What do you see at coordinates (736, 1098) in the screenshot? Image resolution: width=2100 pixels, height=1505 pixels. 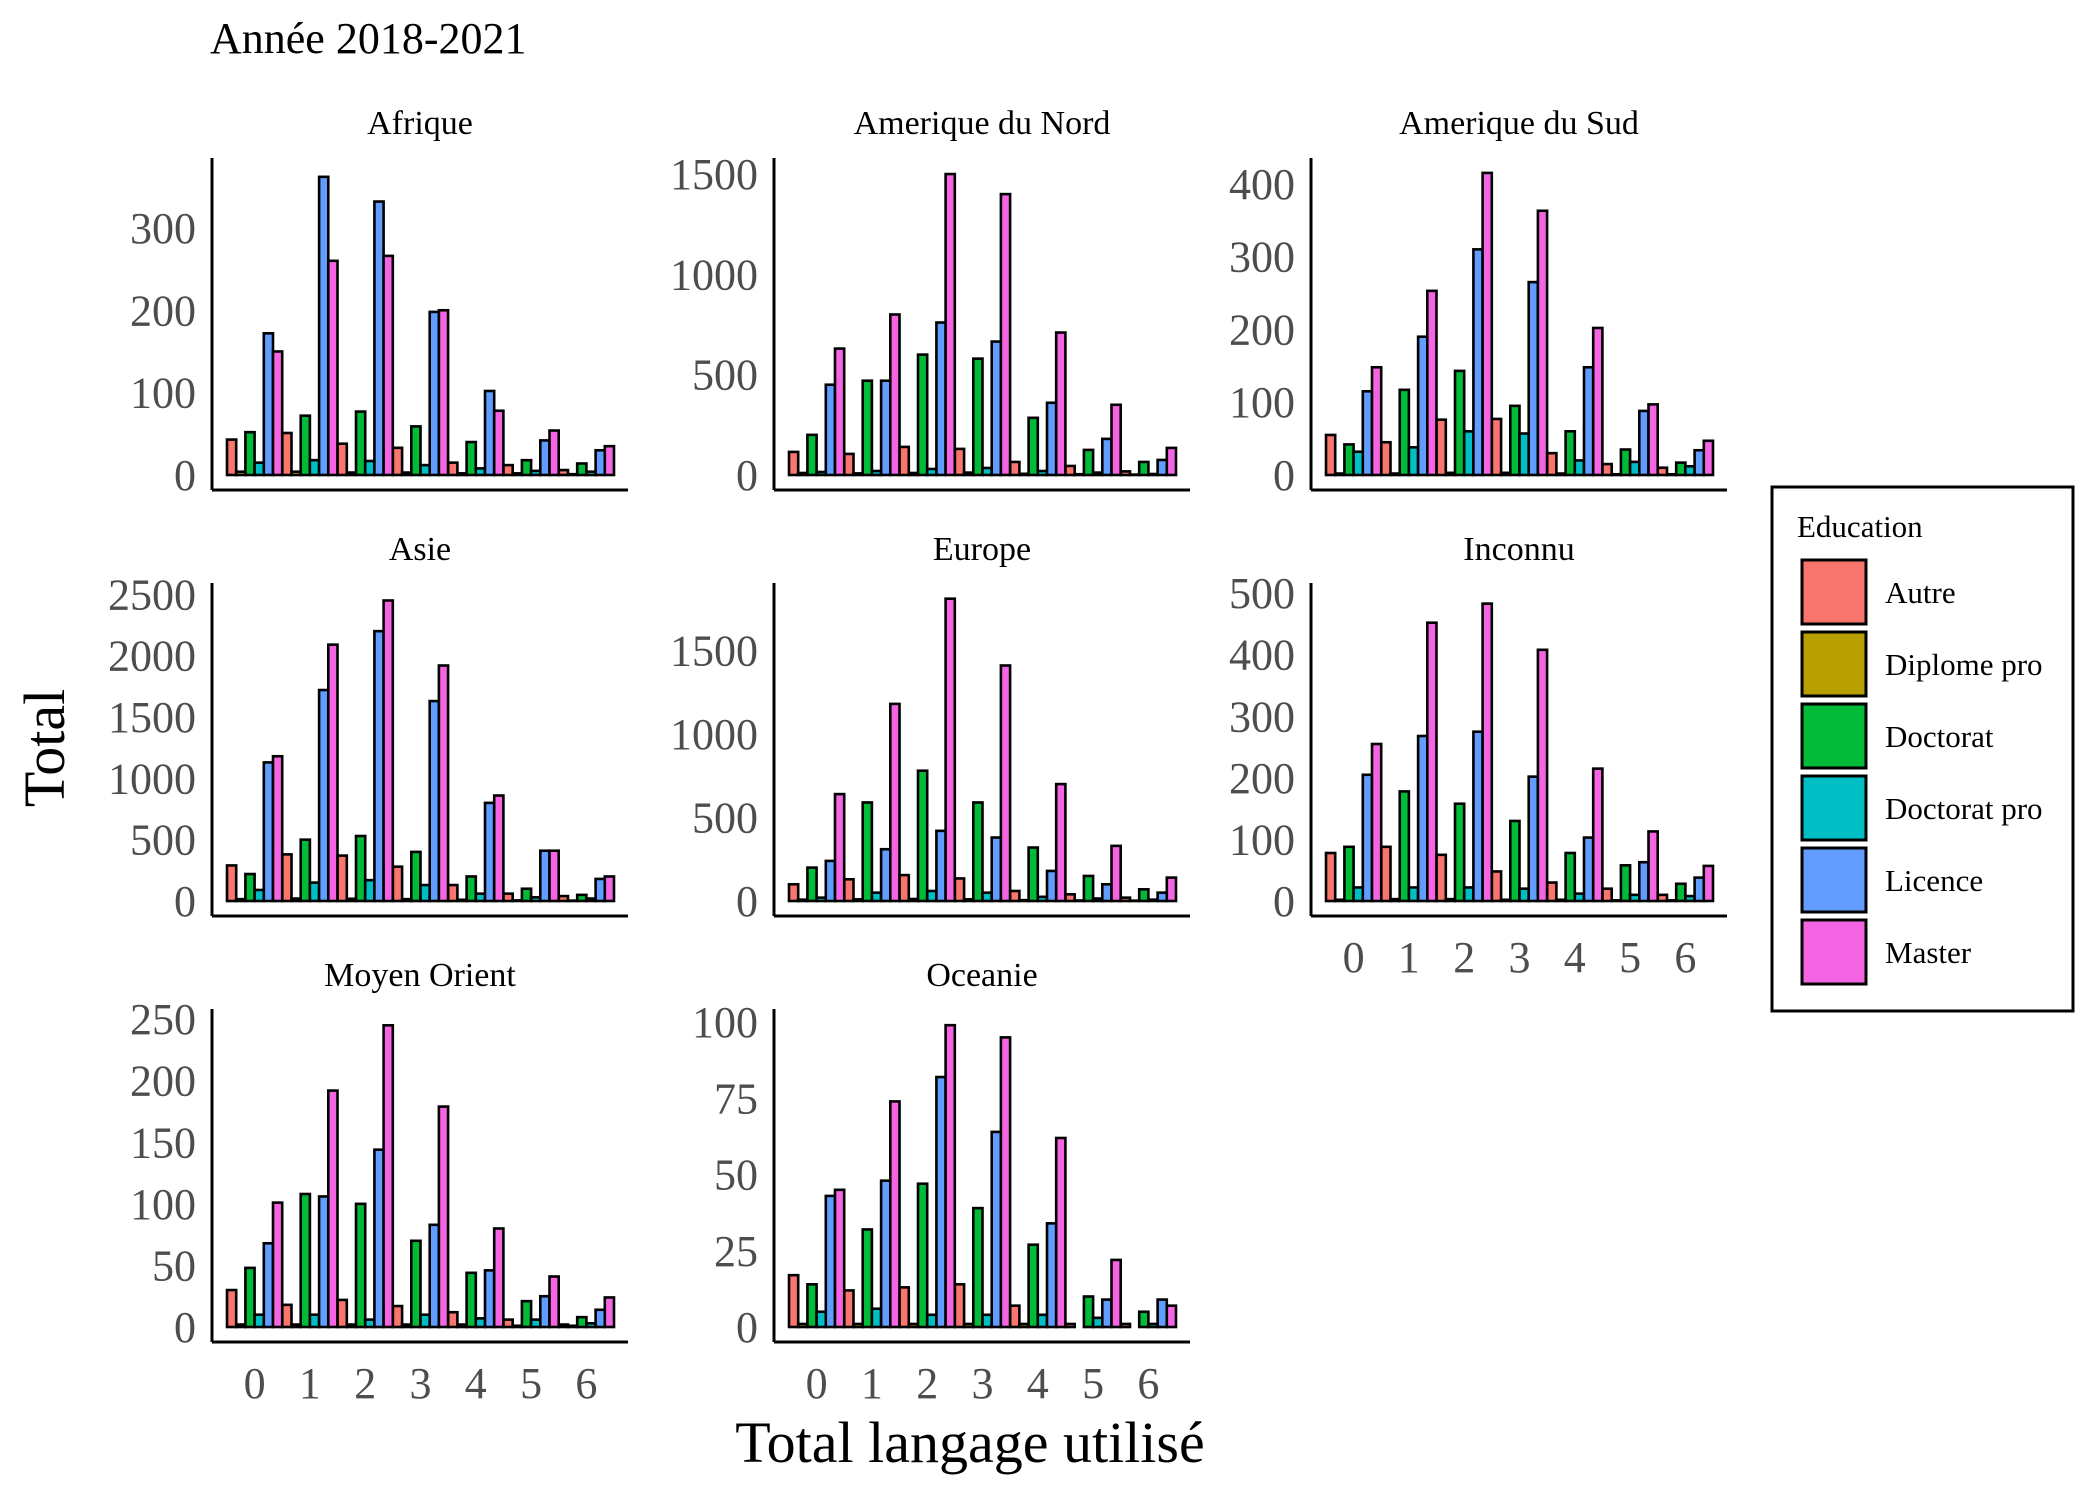 I see `y-tick-label: 75` at bounding box center [736, 1098].